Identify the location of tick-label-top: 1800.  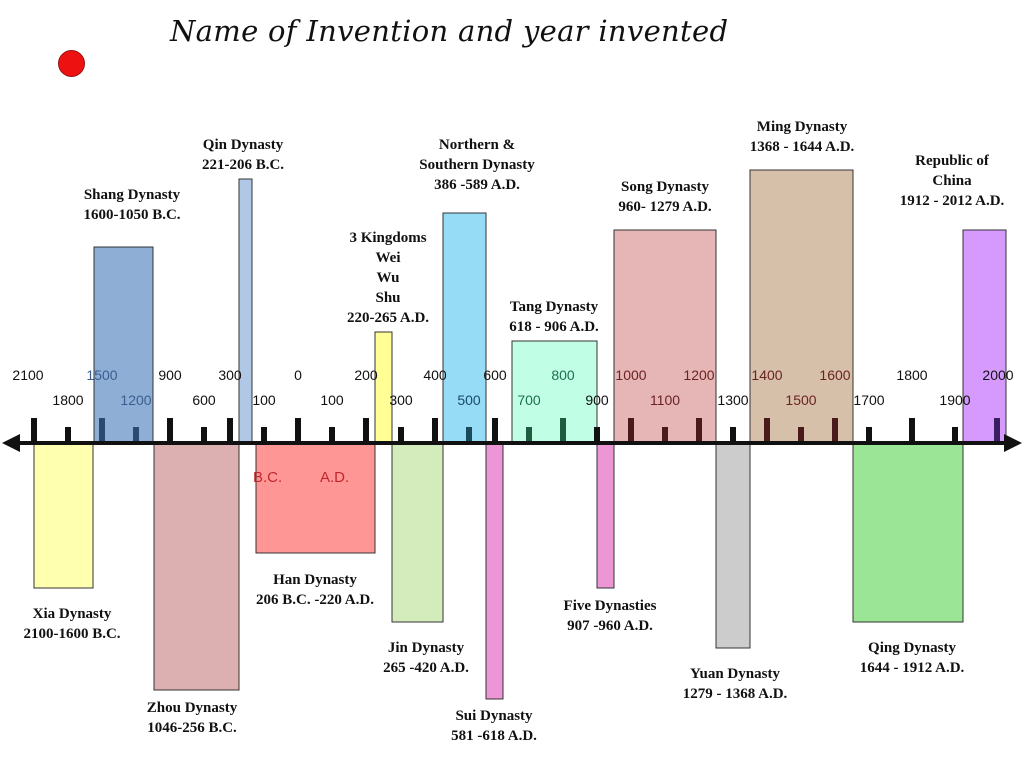
(911, 375).